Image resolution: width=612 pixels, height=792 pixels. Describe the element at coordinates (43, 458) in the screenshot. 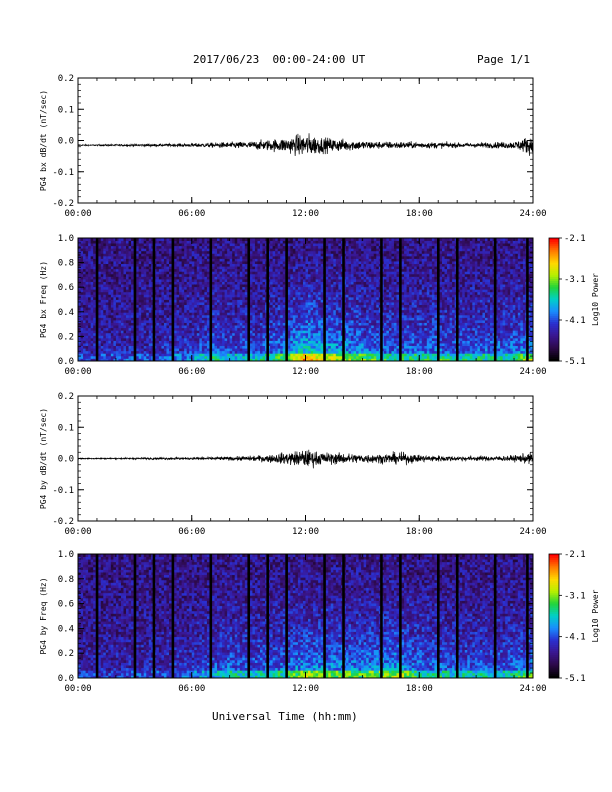

I see `y-axis-label: PG4 by dB/dt (nT/sec)` at that location.